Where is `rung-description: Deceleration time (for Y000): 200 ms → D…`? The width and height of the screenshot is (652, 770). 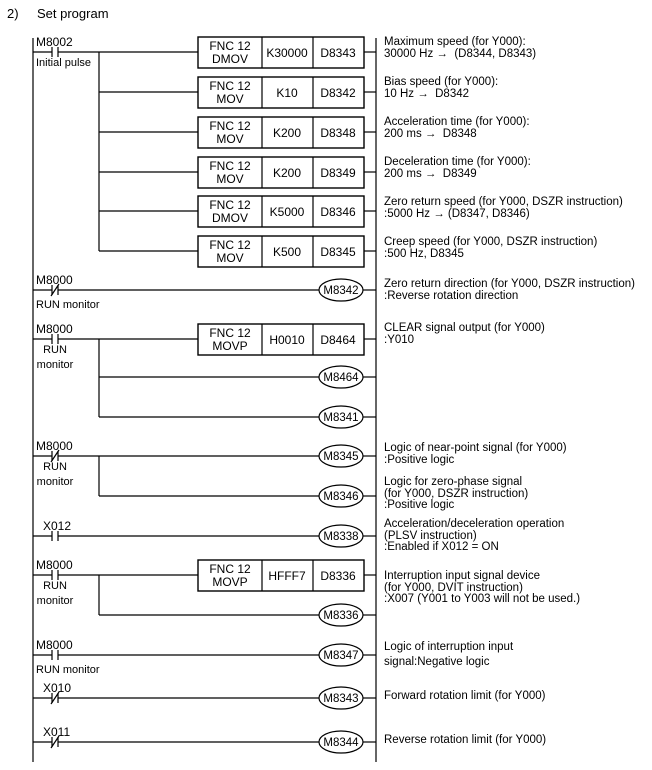
rung-description: Deceleration time (for Y000): 200 ms → D… is located at coordinates (457, 168).